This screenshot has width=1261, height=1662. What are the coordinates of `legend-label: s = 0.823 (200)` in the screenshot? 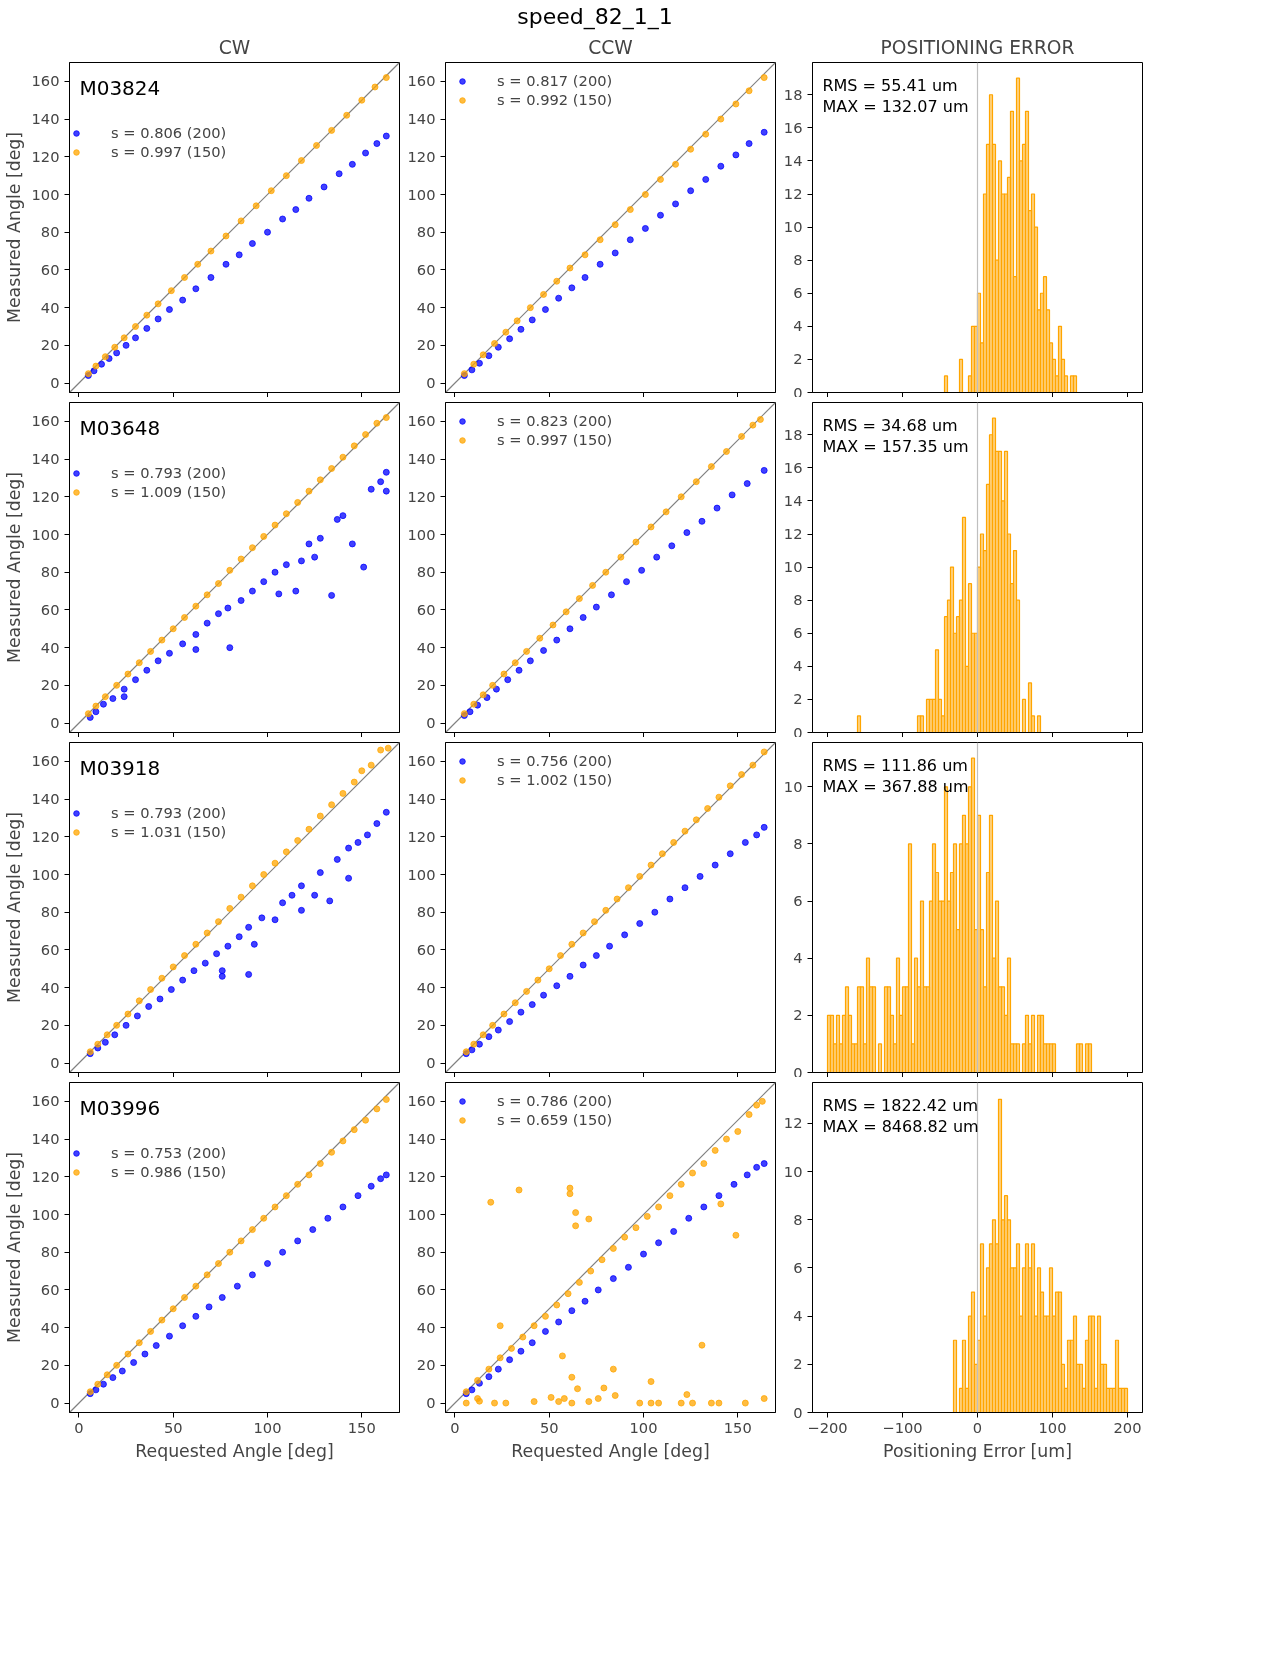 It's located at (555, 420).